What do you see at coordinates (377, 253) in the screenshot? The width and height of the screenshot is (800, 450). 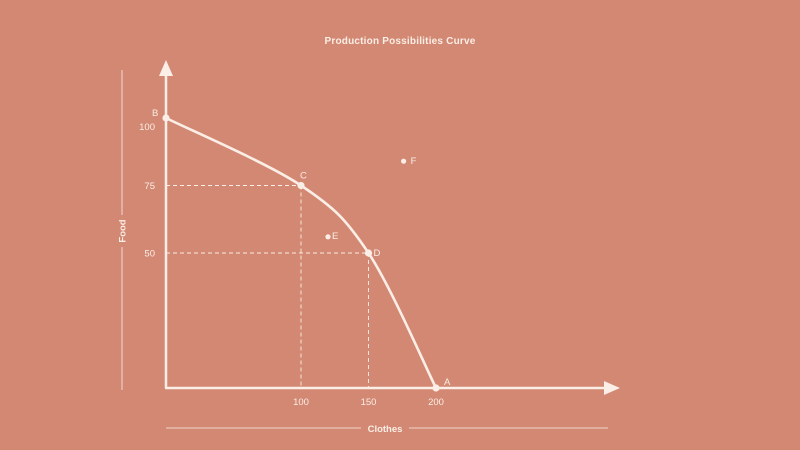 I see `point-label-d: D` at bounding box center [377, 253].